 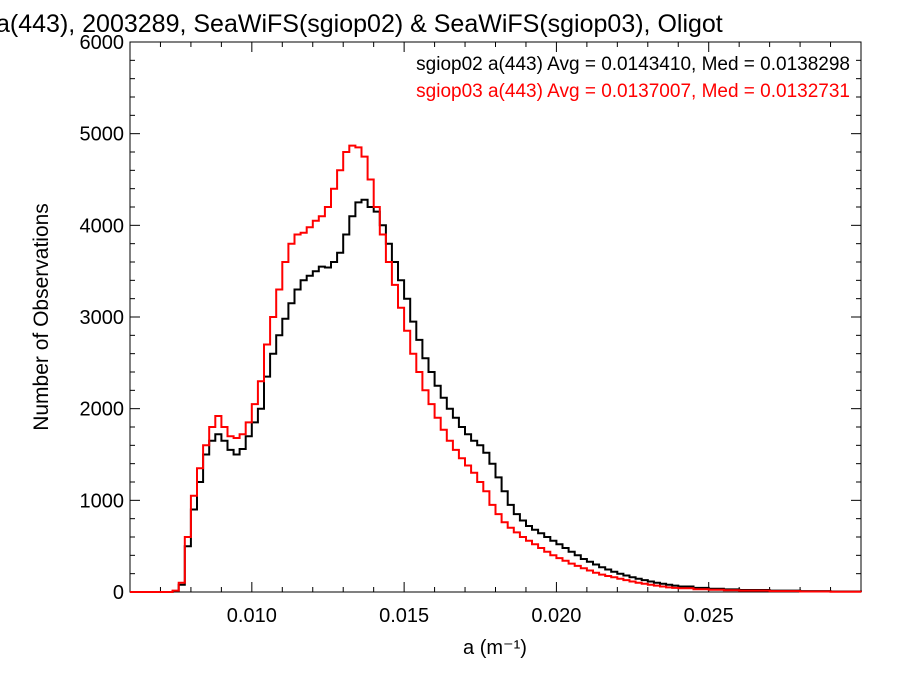 What do you see at coordinates (709, 616) in the screenshot?
I see `x-tick-label: 0.025` at bounding box center [709, 616].